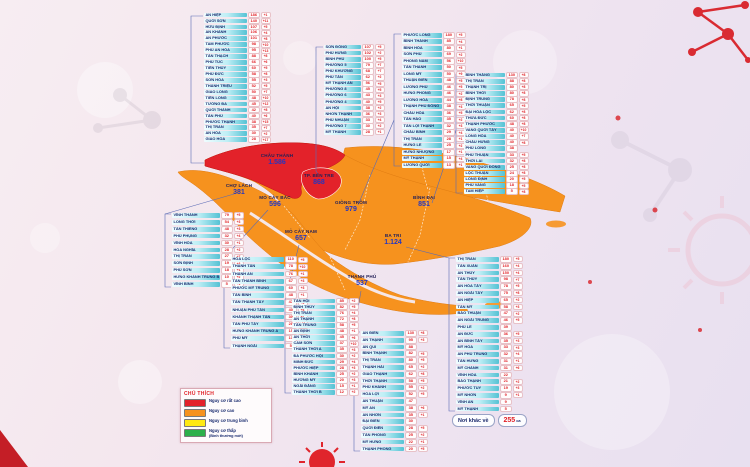  I want to click on coastal-spit, so click(556, 224).